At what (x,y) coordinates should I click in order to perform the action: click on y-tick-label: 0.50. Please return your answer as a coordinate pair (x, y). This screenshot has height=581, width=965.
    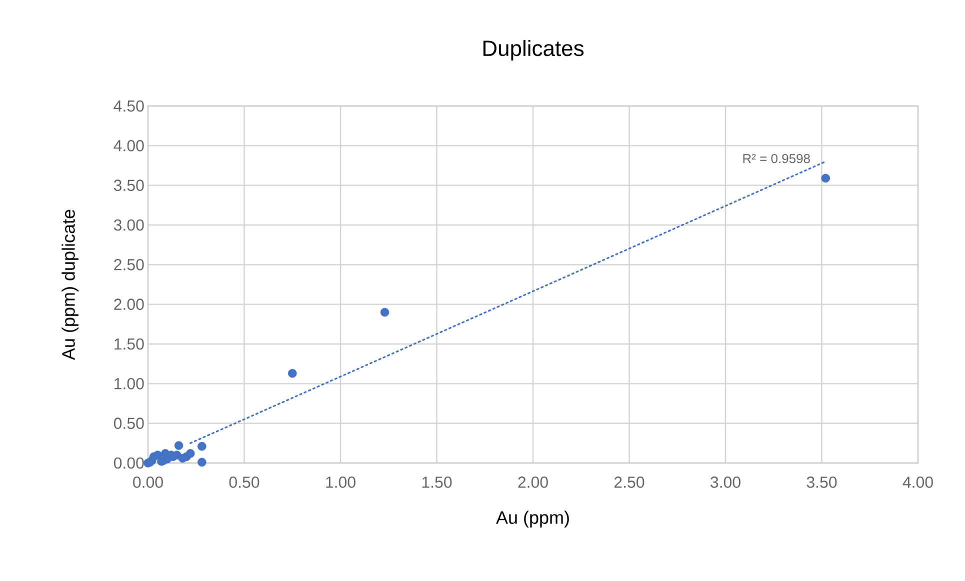
    Looking at the image, I should click on (129, 423).